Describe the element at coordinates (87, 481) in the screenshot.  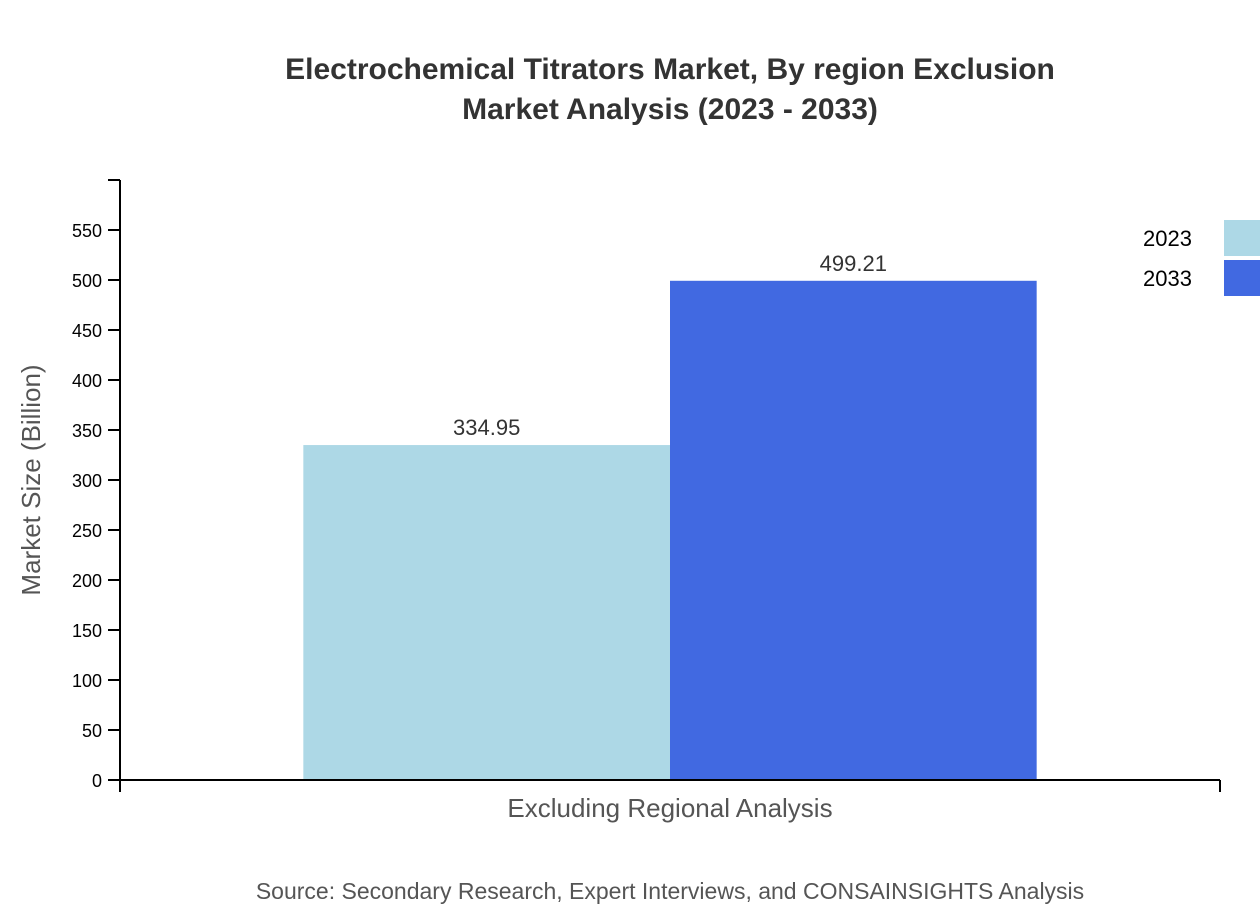
I see `y-tick-label: 300` at that location.